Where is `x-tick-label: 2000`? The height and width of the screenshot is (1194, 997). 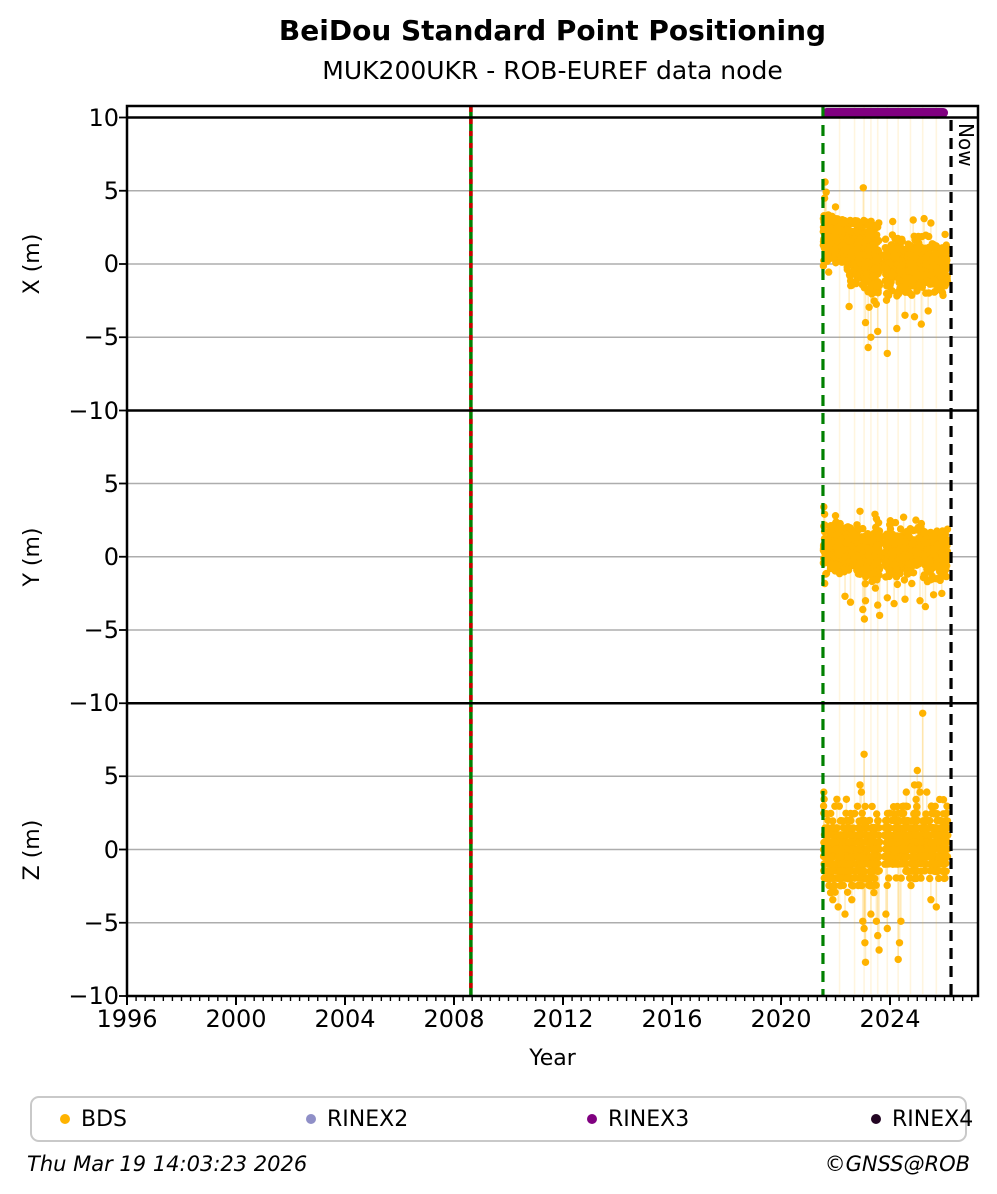 x-tick-label: 2000 is located at coordinates (236, 1019).